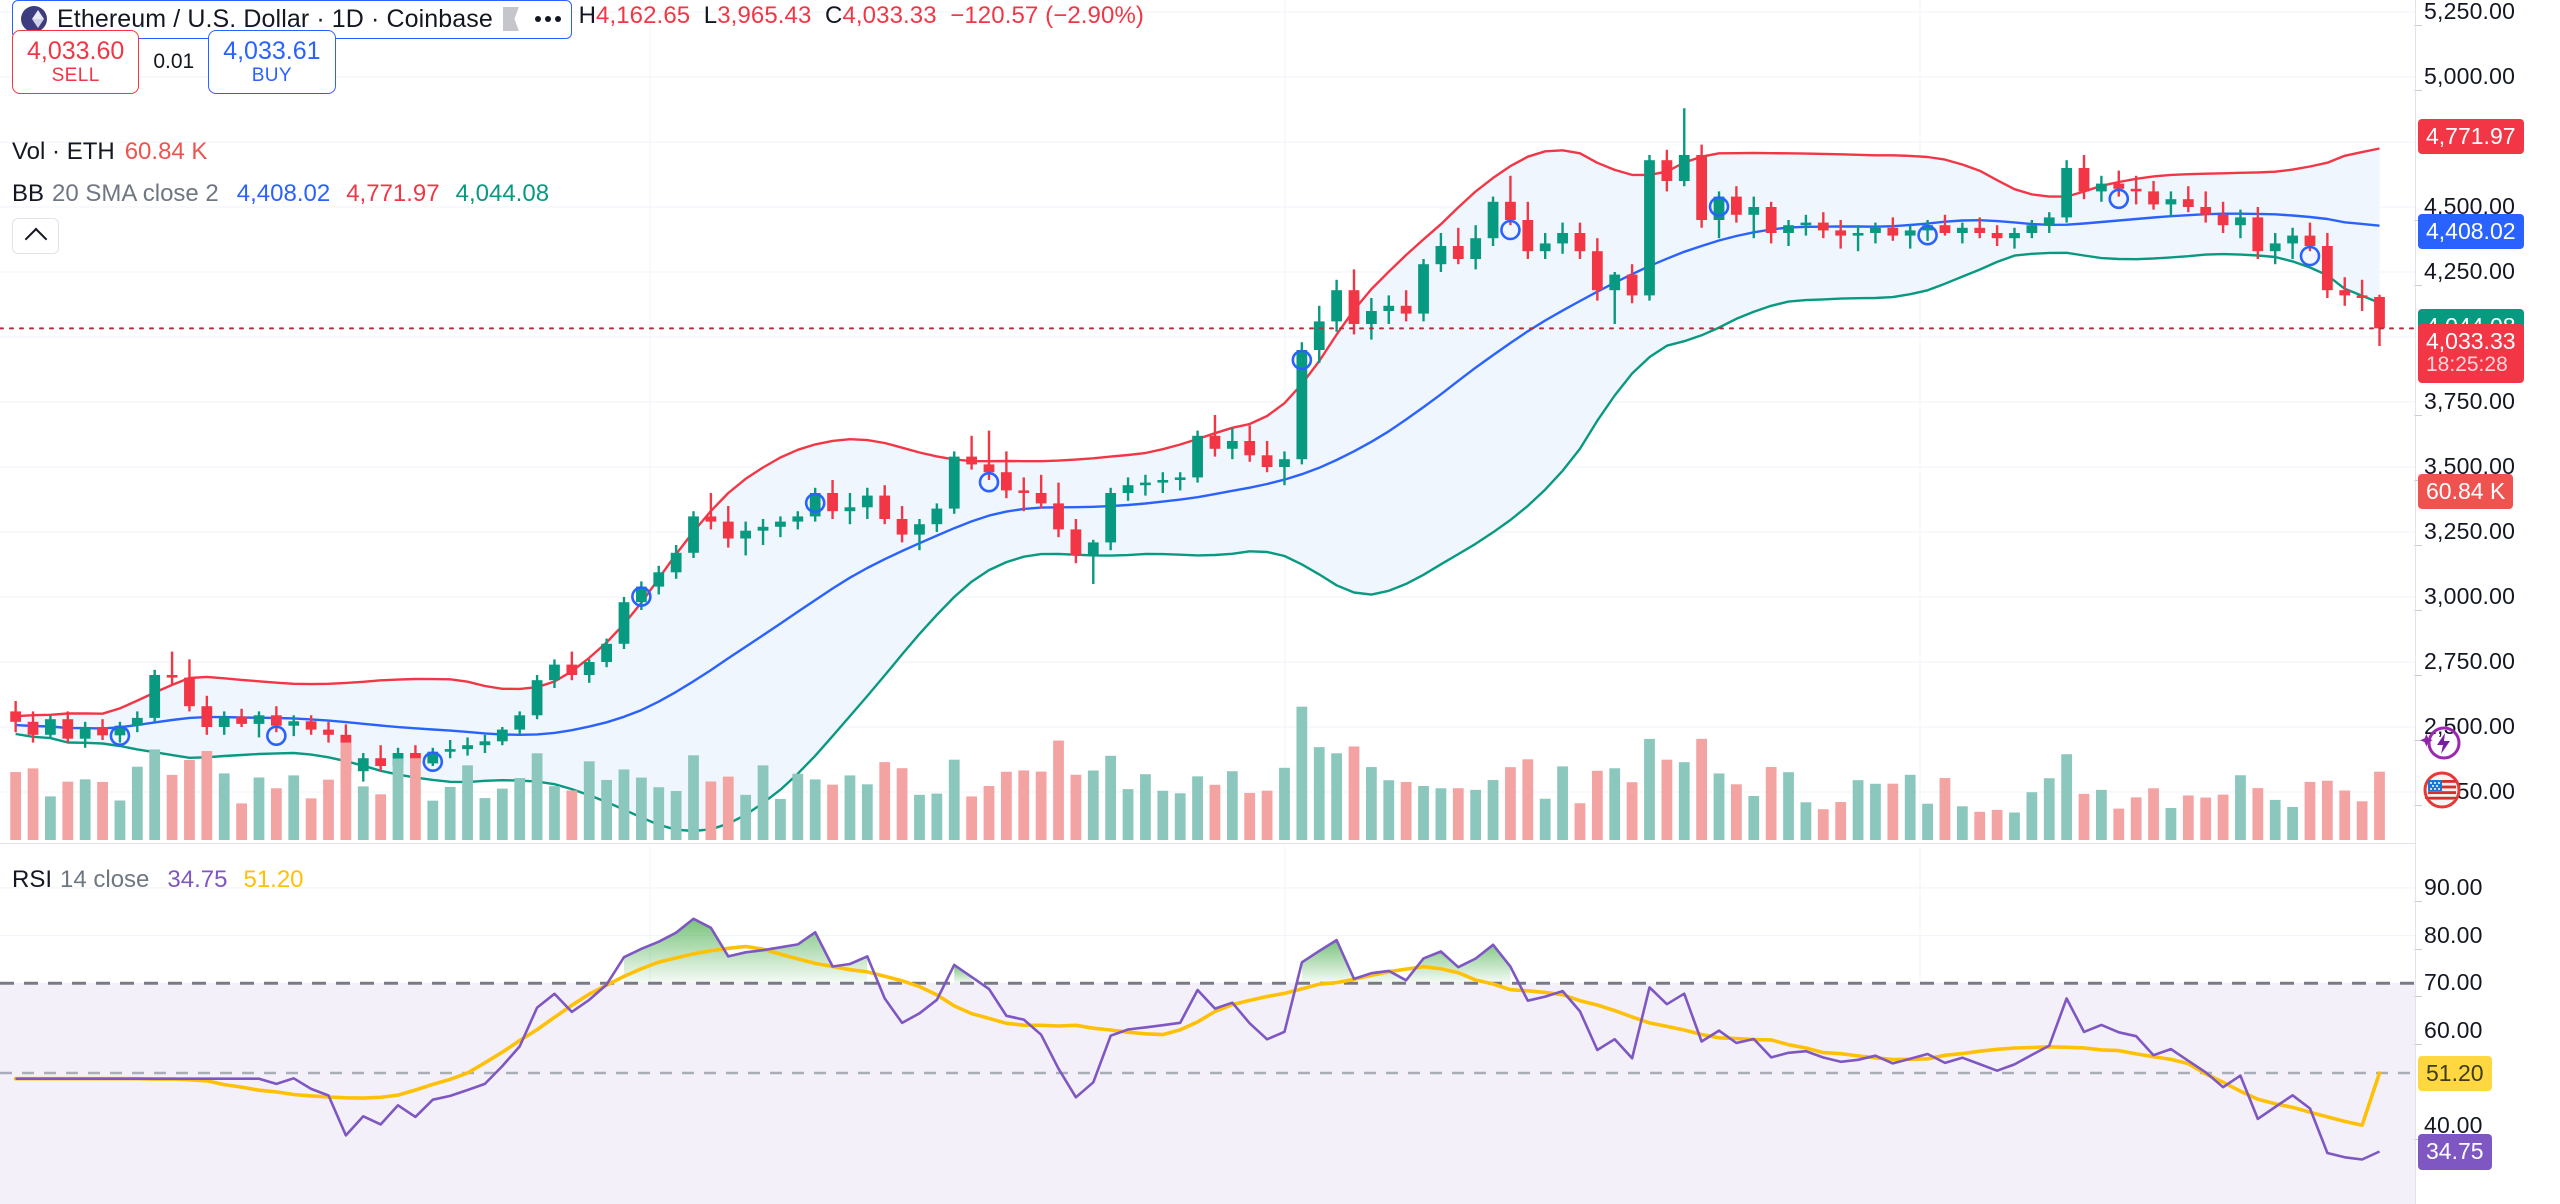  What do you see at coordinates (2464, 597) in the screenshot?
I see `price-axis-tick: 3,000.00` at bounding box center [2464, 597].